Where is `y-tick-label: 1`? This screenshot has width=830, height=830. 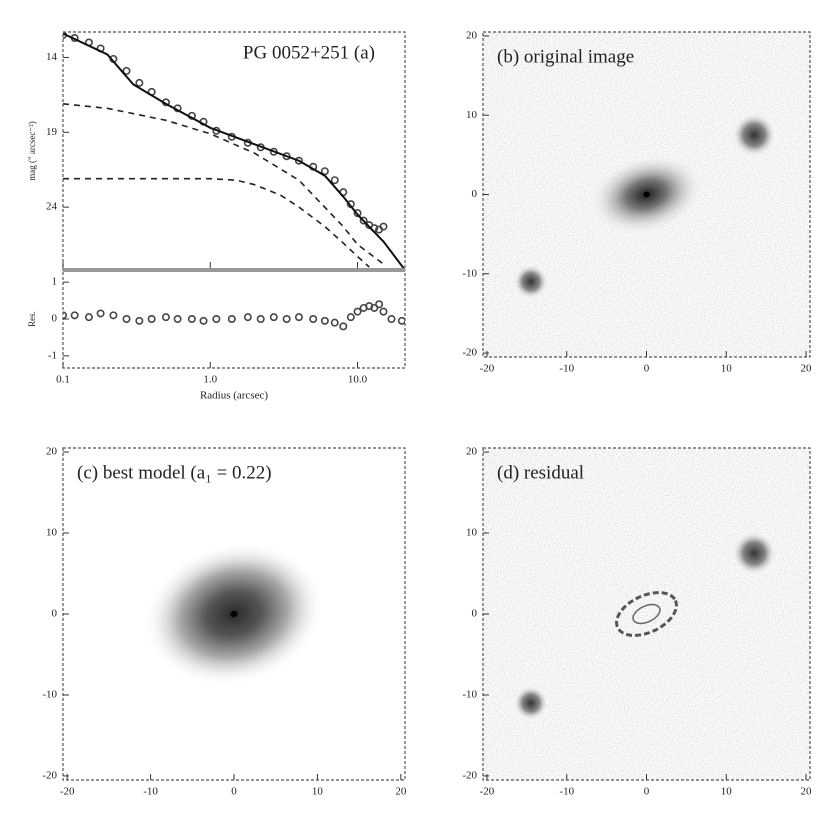 y-tick-label: 1 is located at coordinates (55, 282).